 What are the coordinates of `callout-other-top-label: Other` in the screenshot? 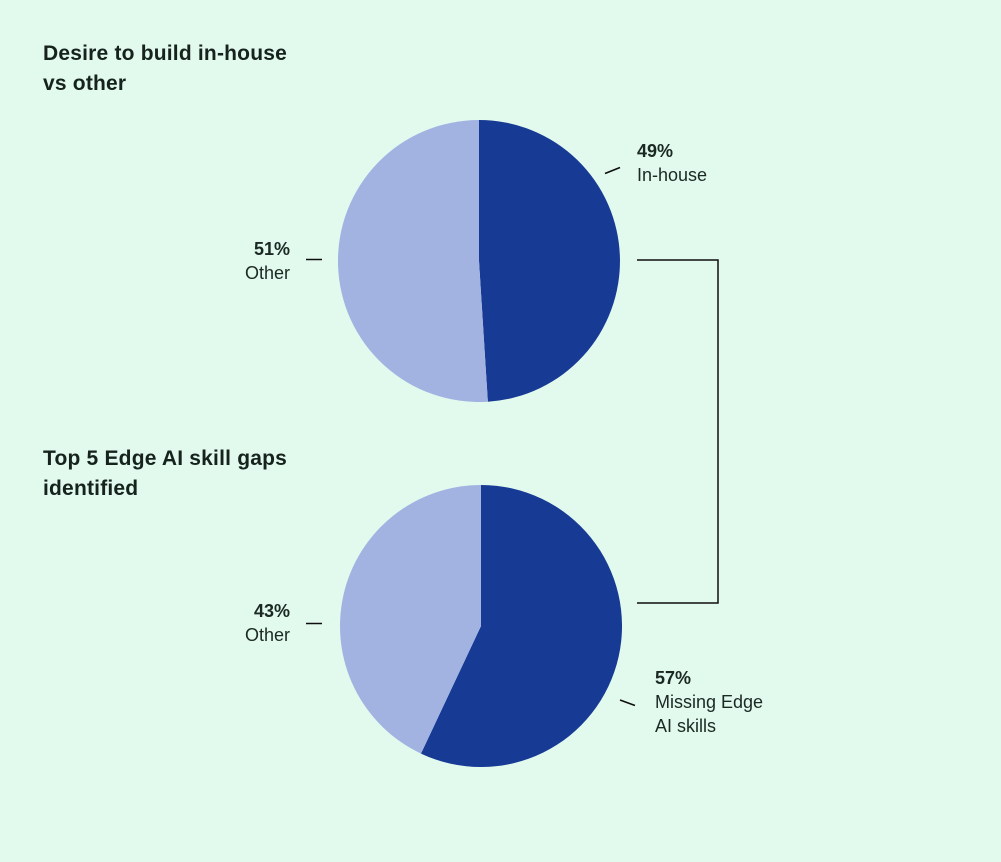 It's located at (267, 273).